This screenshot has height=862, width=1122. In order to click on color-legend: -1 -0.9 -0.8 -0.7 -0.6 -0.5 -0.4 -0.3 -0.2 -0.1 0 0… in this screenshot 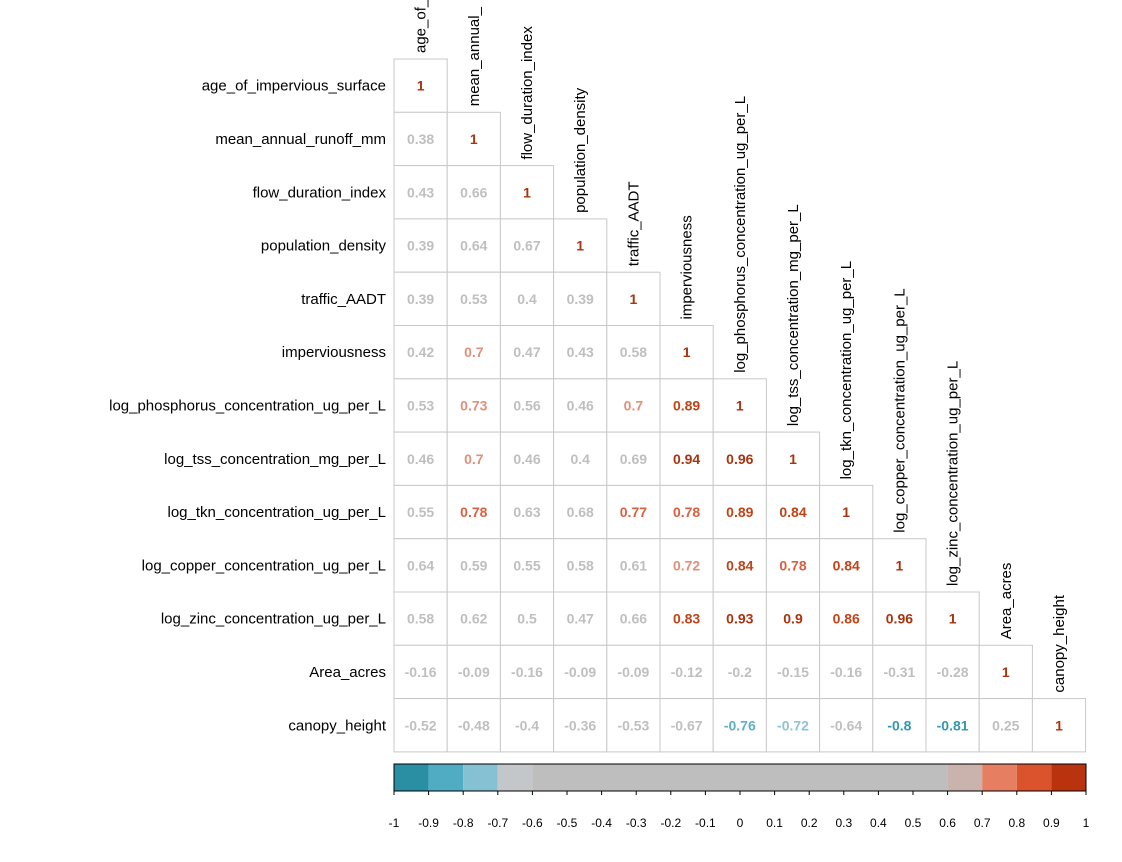, I will do `click(739, 796)`.